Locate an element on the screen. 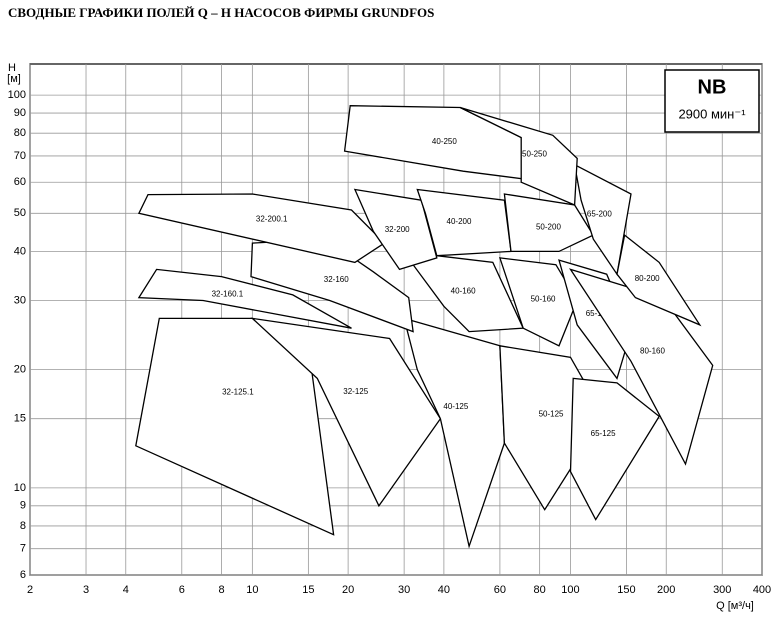 The image size is (777, 623). region-label: 40-200 is located at coordinates (459, 221).